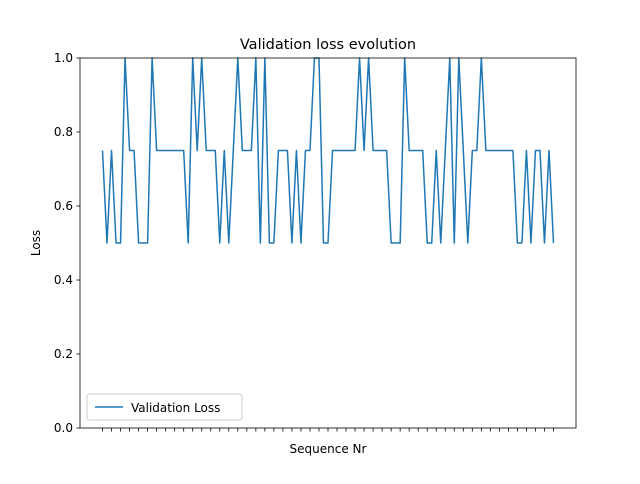 Image resolution: width=640 pixels, height=484 pixels. I want to click on y-tick-label: 0.2, so click(63, 354).